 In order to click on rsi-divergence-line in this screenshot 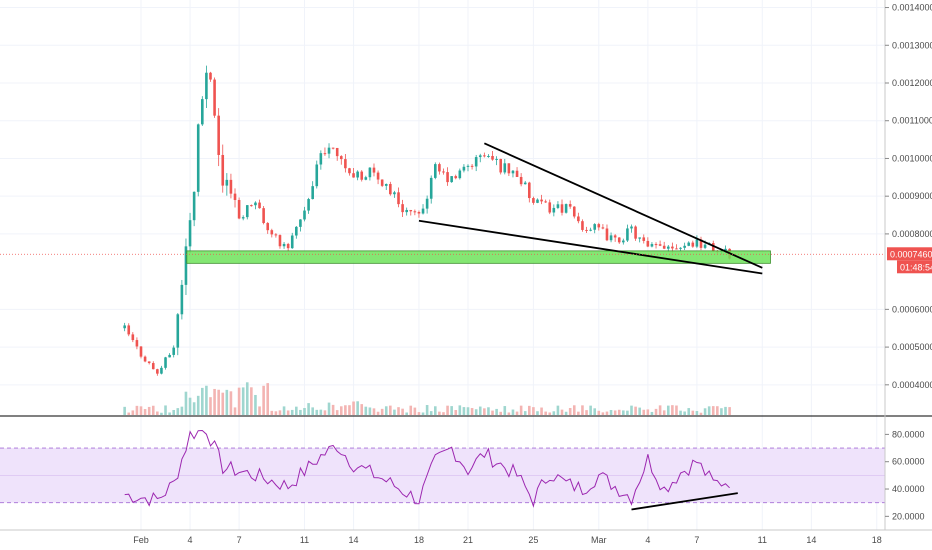, I will do `click(684, 501)`.